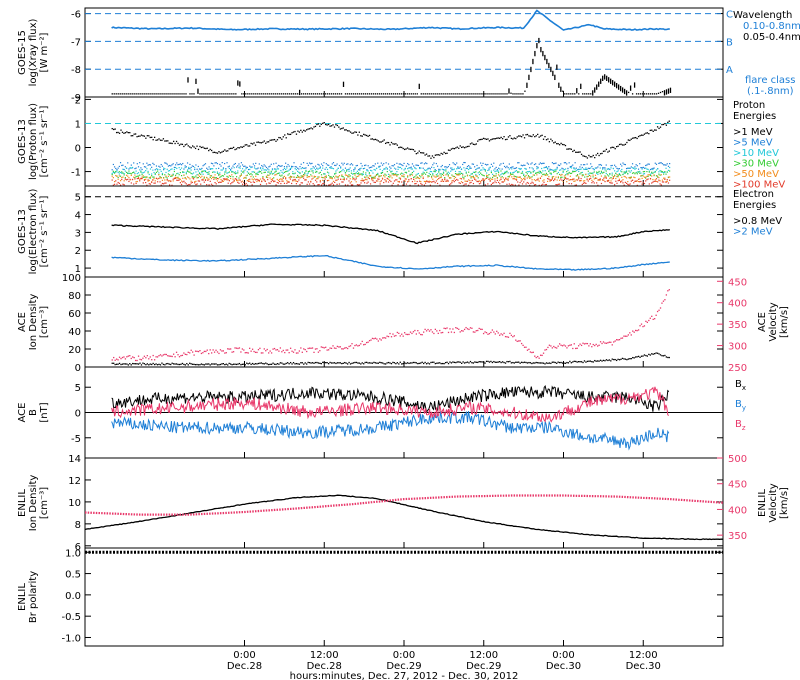 The image size is (800, 680). I want to click on legend-title: Energies, so click(754, 205).